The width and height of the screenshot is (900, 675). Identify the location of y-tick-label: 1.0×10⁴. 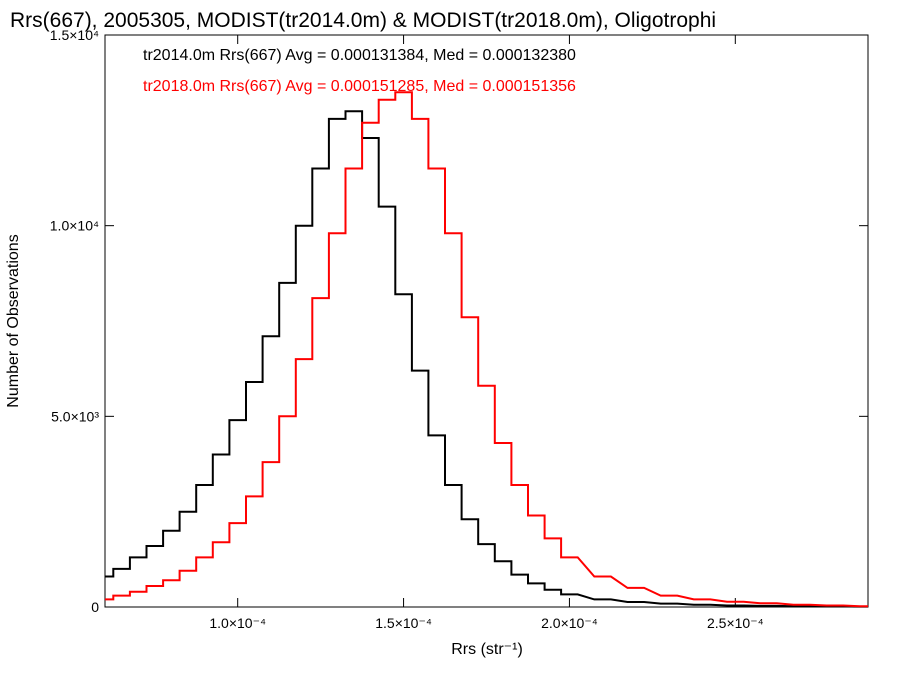
(74, 226).